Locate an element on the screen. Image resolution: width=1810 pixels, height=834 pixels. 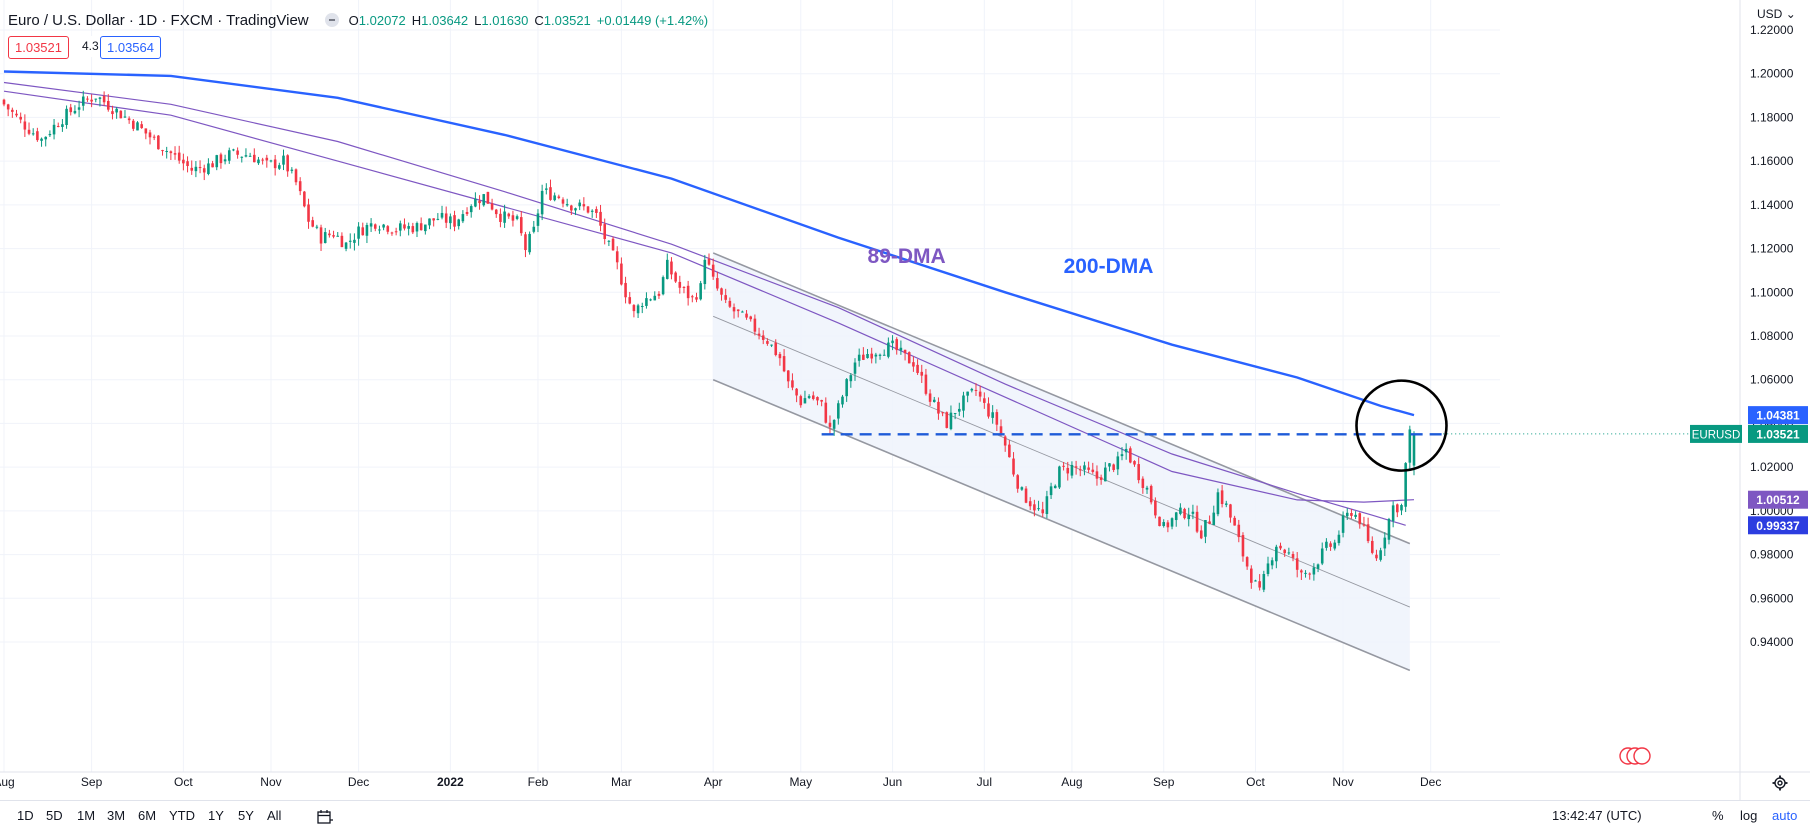
y-tick-label: 1.22000 is located at coordinates (1772, 30).